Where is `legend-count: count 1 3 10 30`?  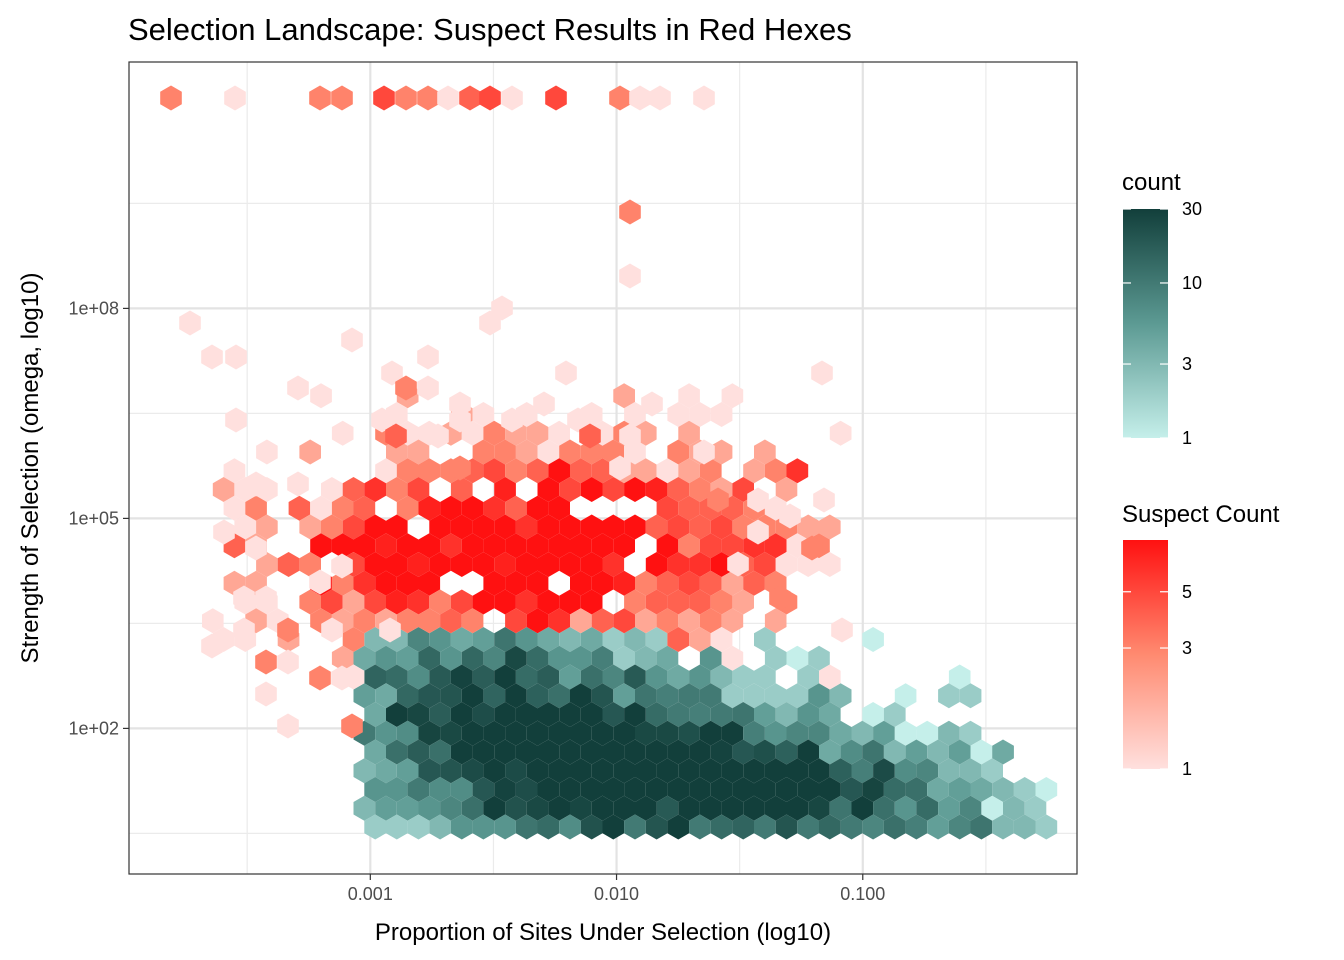
legend-count: count 1 3 10 30 is located at coordinates (1162, 308).